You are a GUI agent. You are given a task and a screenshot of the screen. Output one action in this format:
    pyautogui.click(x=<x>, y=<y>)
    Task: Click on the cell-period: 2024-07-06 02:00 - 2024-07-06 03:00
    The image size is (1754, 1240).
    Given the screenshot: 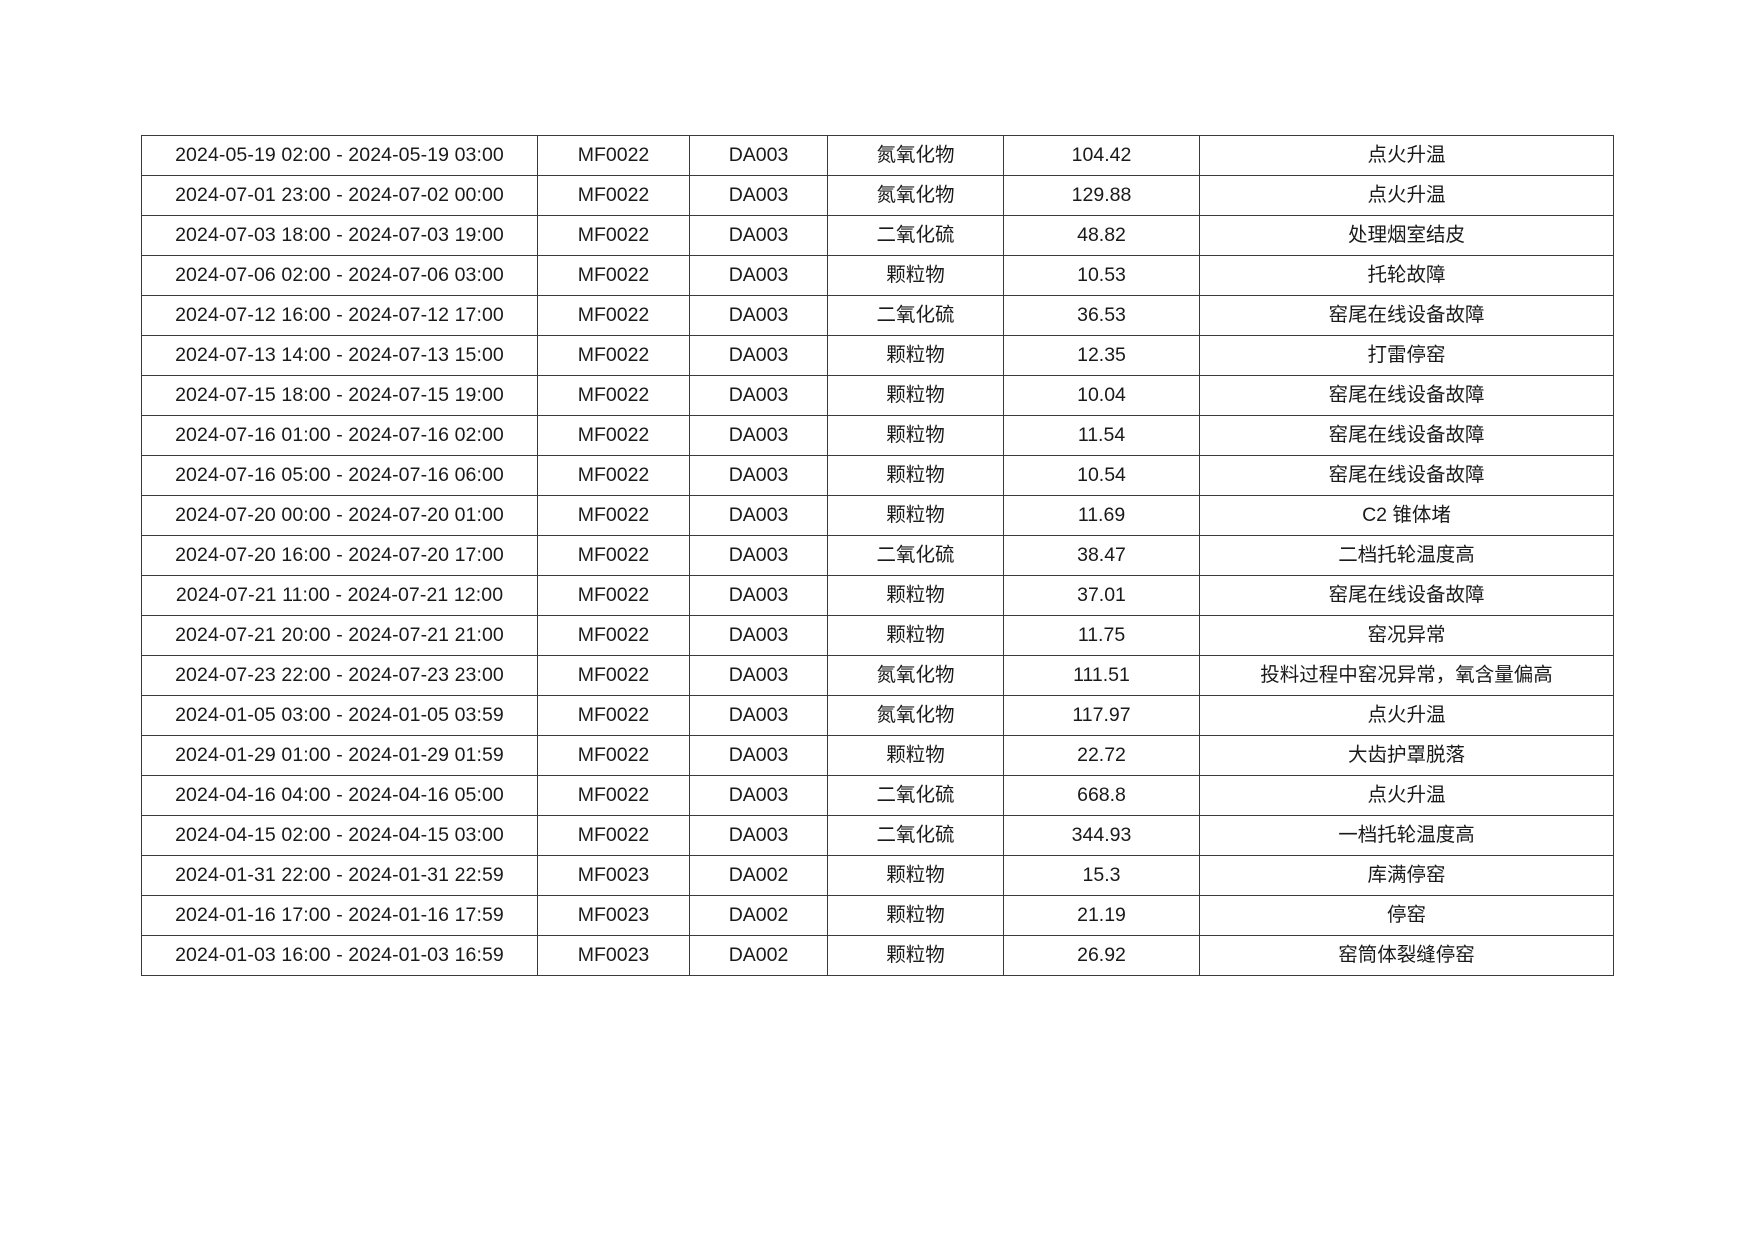 What is the action you would take?
    pyautogui.click(x=339, y=275)
    